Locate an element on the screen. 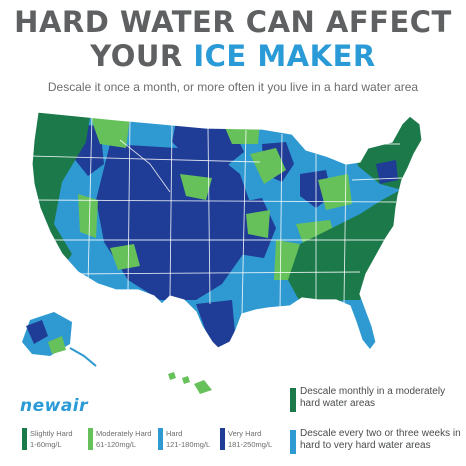 This screenshot has height=466, width=466. hard-florida is located at coordinates (361, 325).